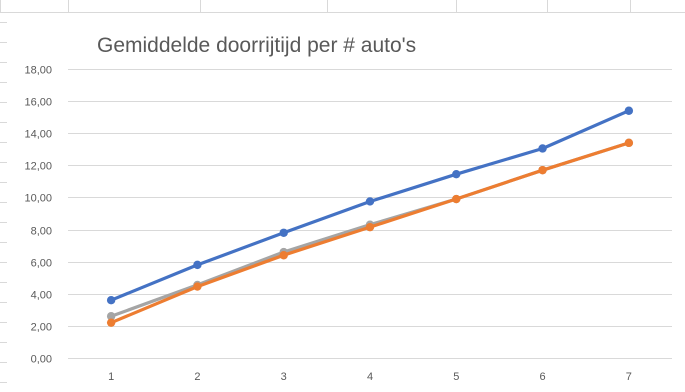  Describe the element at coordinates (284, 377) in the screenshot. I see `x-tick-label: 3` at that location.